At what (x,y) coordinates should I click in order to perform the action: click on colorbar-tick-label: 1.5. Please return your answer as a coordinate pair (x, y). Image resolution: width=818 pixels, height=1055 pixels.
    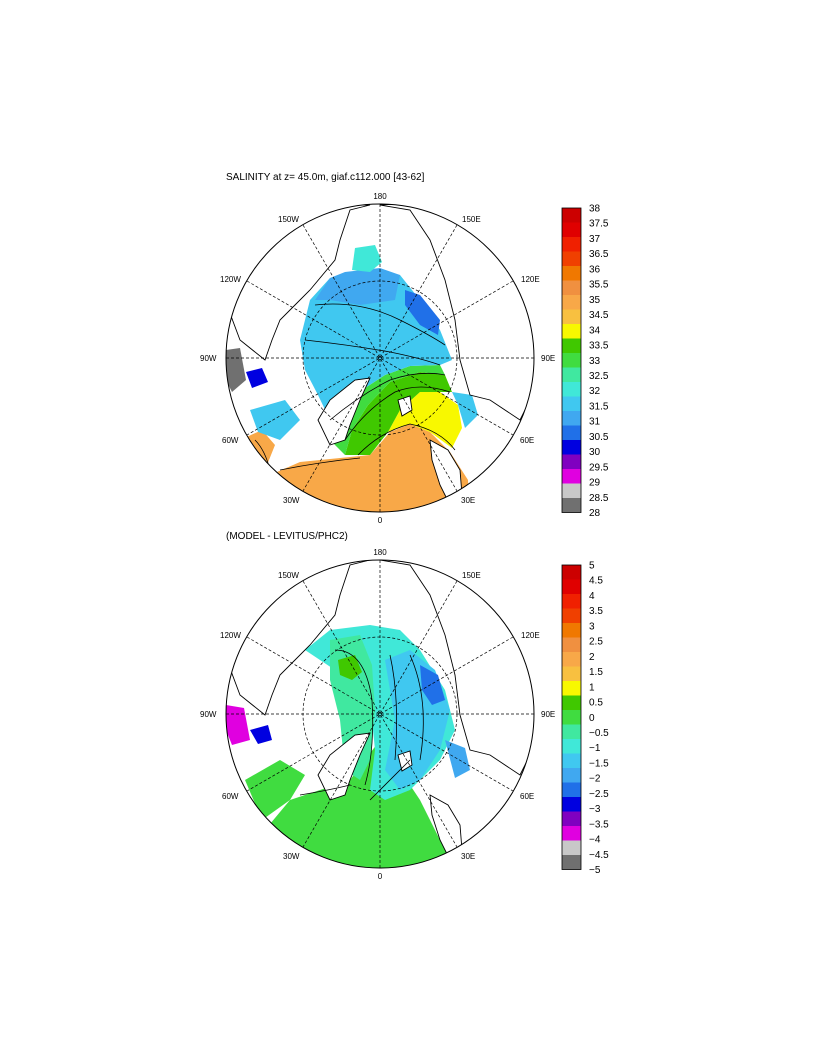
    Looking at the image, I should click on (596, 672).